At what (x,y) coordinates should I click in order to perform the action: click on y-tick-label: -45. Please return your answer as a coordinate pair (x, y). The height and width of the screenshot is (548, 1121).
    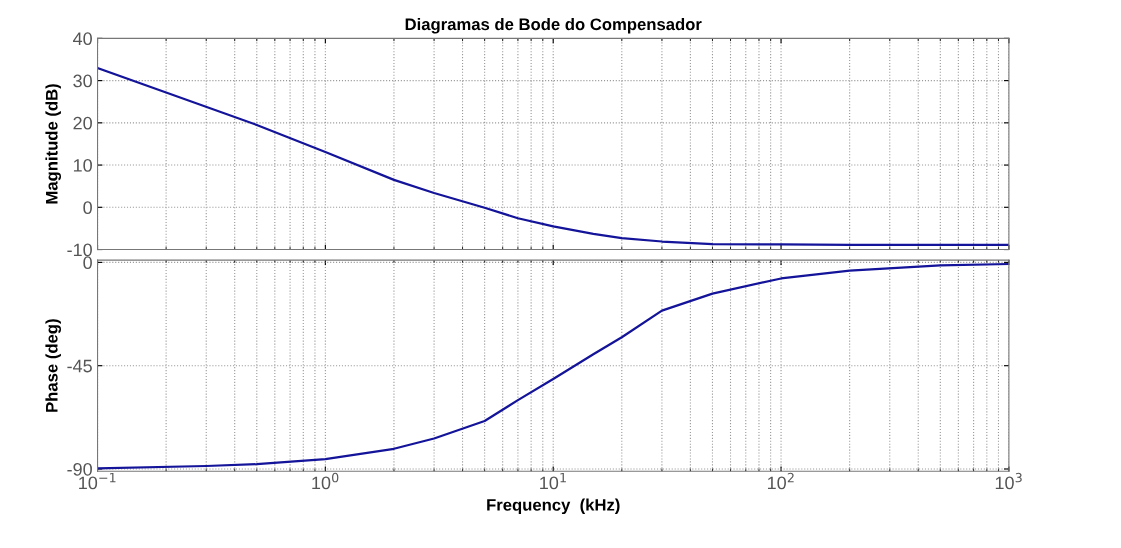
    Looking at the image, I should click on (79, 366).